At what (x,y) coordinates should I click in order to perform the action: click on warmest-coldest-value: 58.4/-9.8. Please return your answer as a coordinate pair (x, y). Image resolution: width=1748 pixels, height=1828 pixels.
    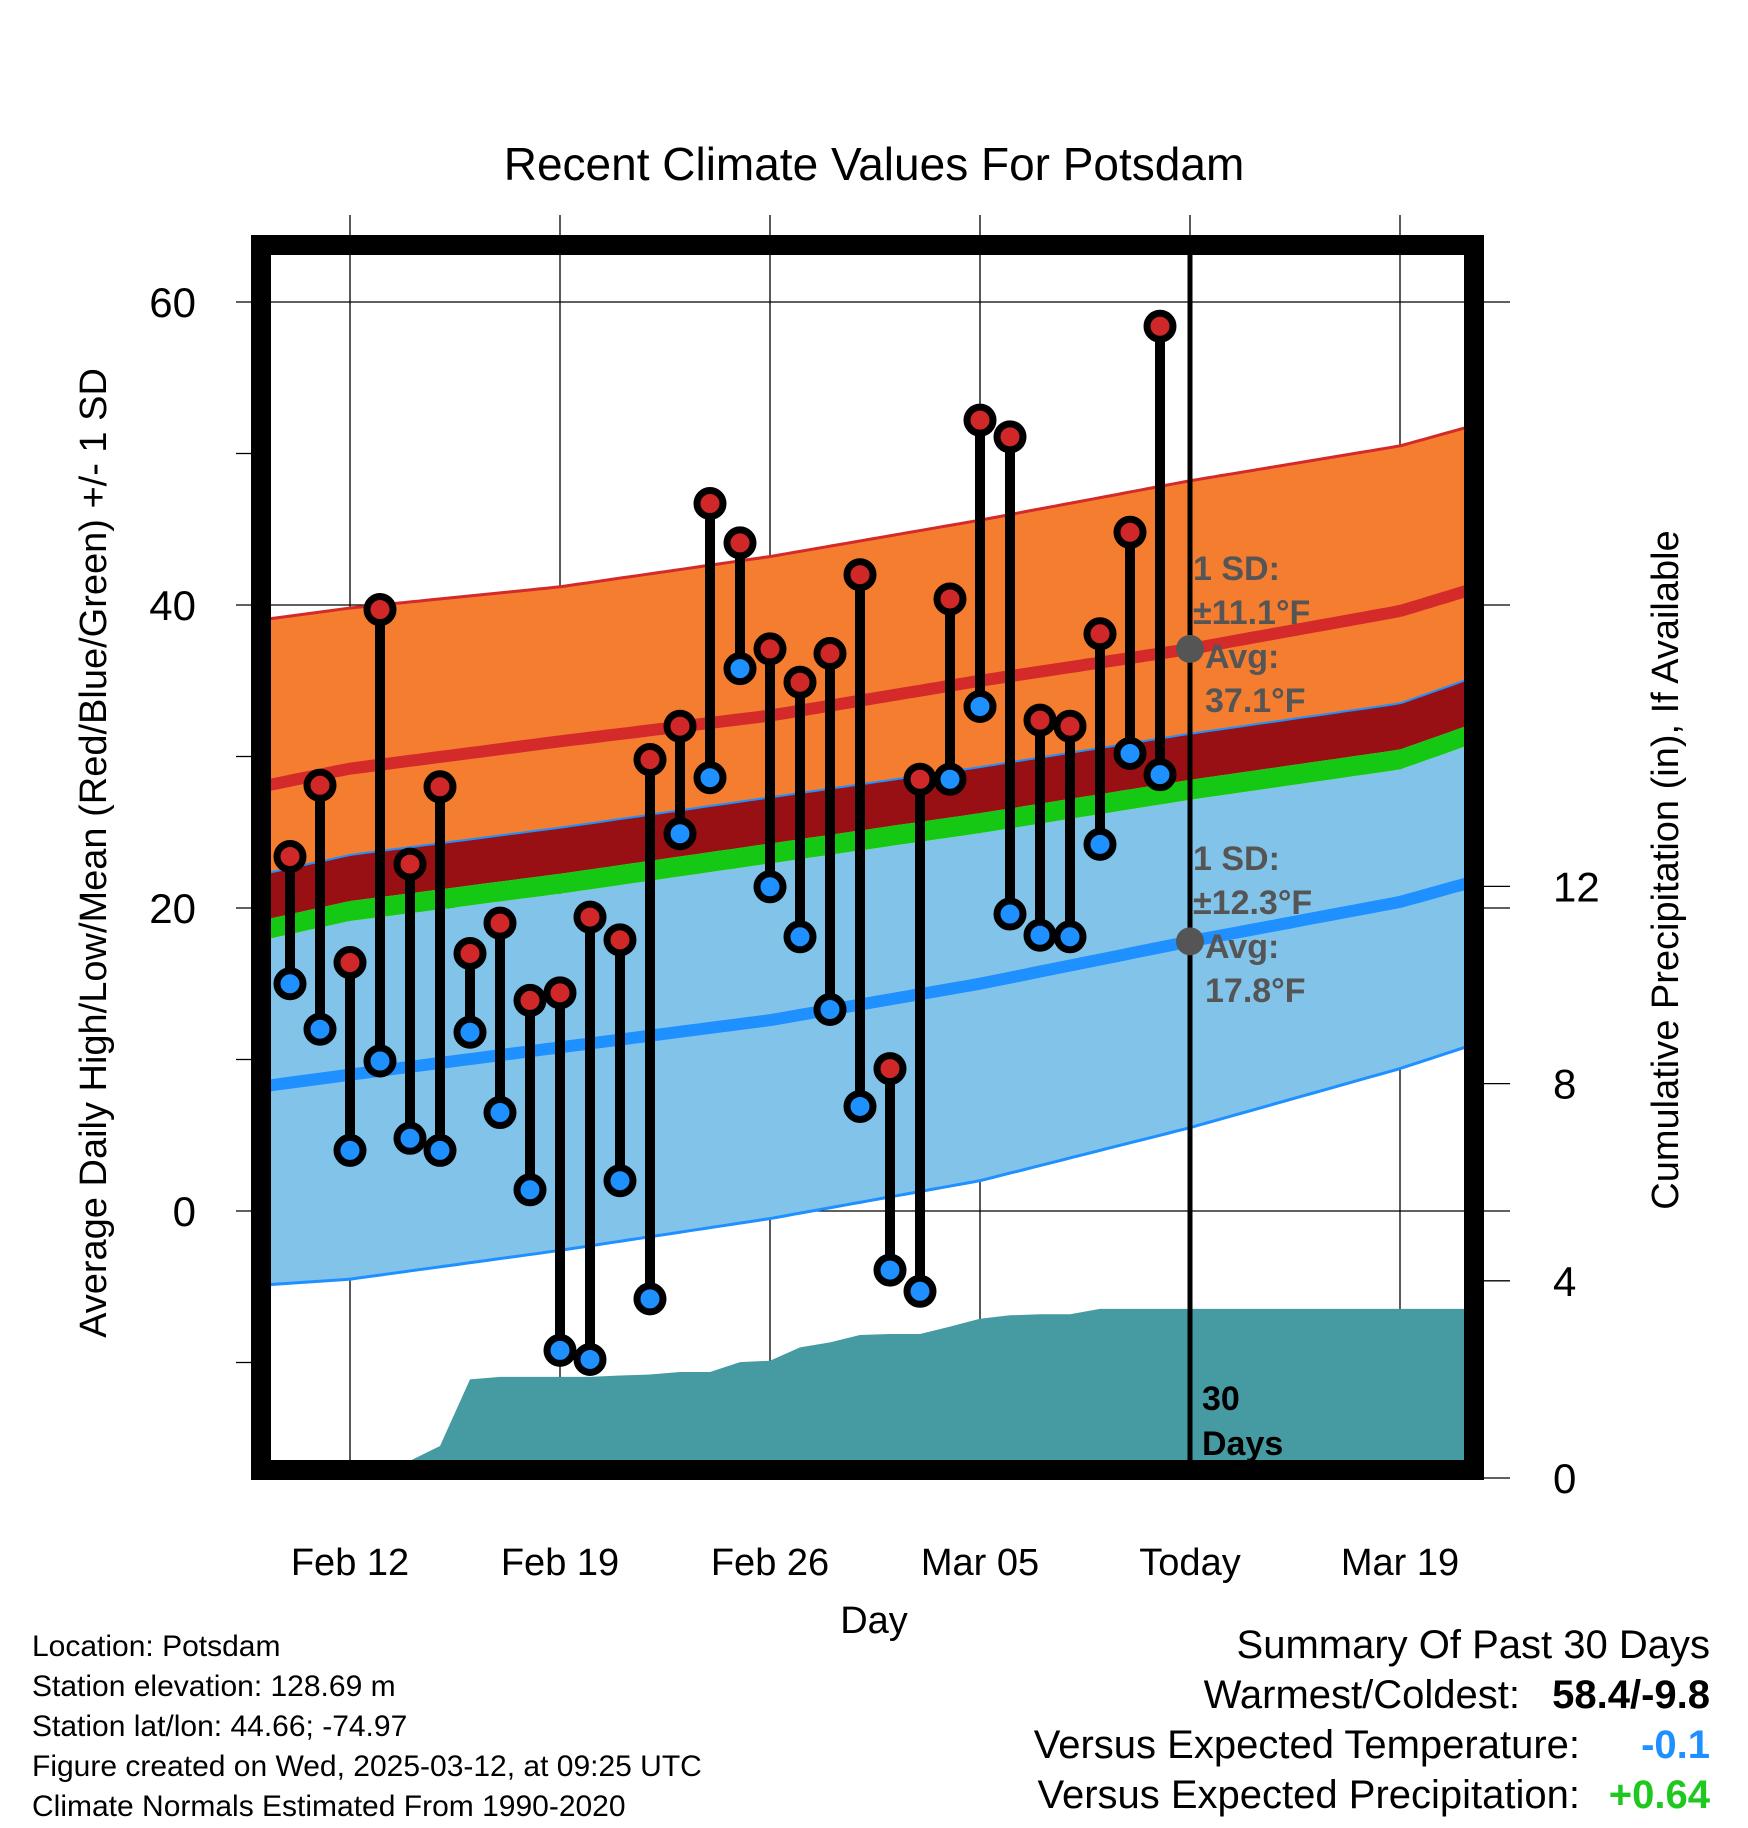
    Looking at the image, I should click on (1631, 1695).